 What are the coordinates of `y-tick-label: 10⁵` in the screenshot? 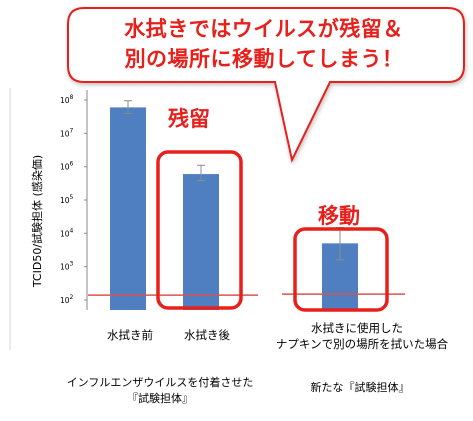 It's located at (67, 199).